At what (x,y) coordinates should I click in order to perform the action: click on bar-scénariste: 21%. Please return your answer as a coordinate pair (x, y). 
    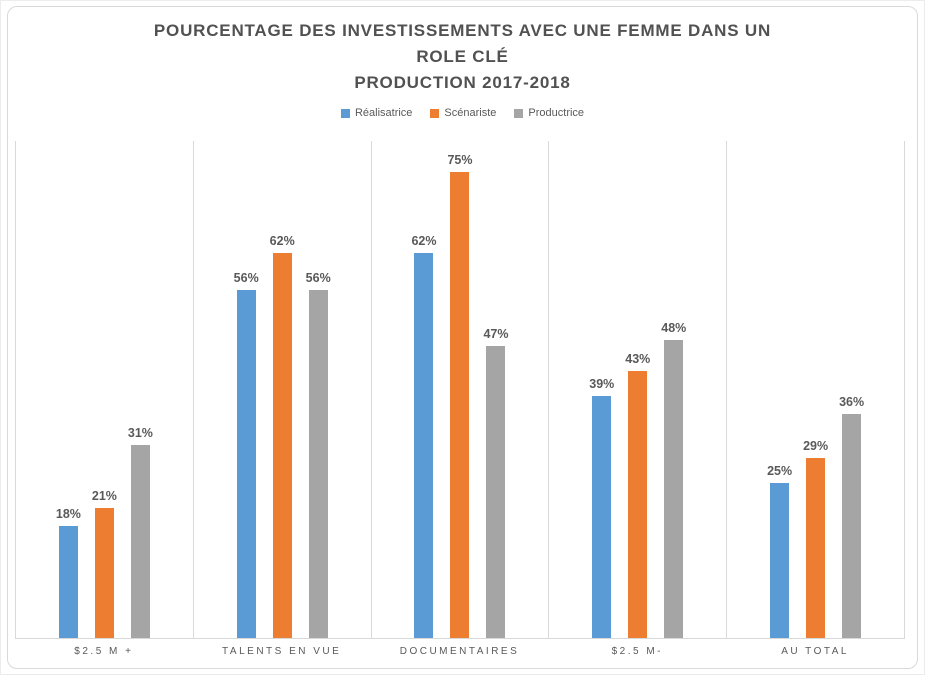
    Looking at the image, I should click on (104, 563).